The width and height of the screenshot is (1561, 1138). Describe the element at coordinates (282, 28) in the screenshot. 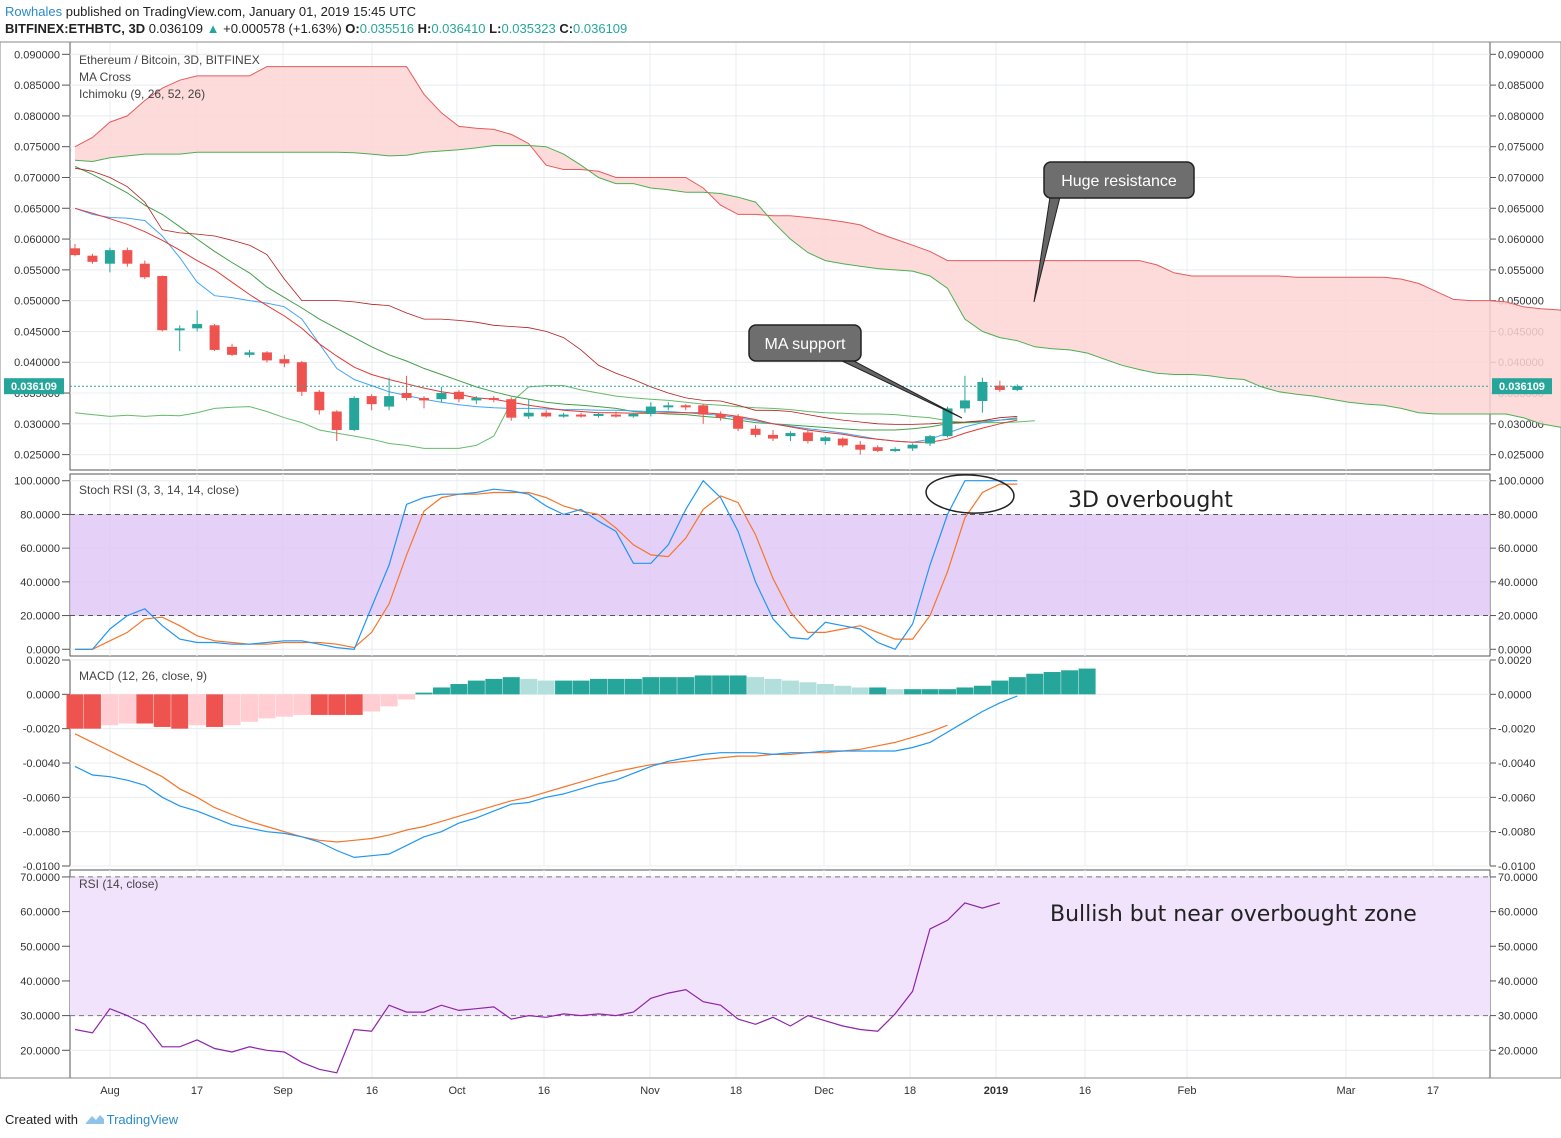

I see `change-value: +0.000578 (+1.63%)` at that location.